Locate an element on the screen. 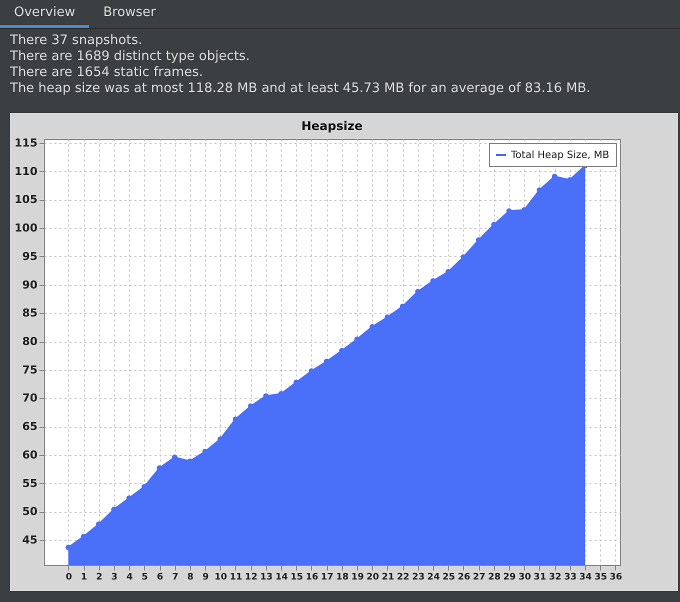  text: Overview is located at coordinates (45, 14).